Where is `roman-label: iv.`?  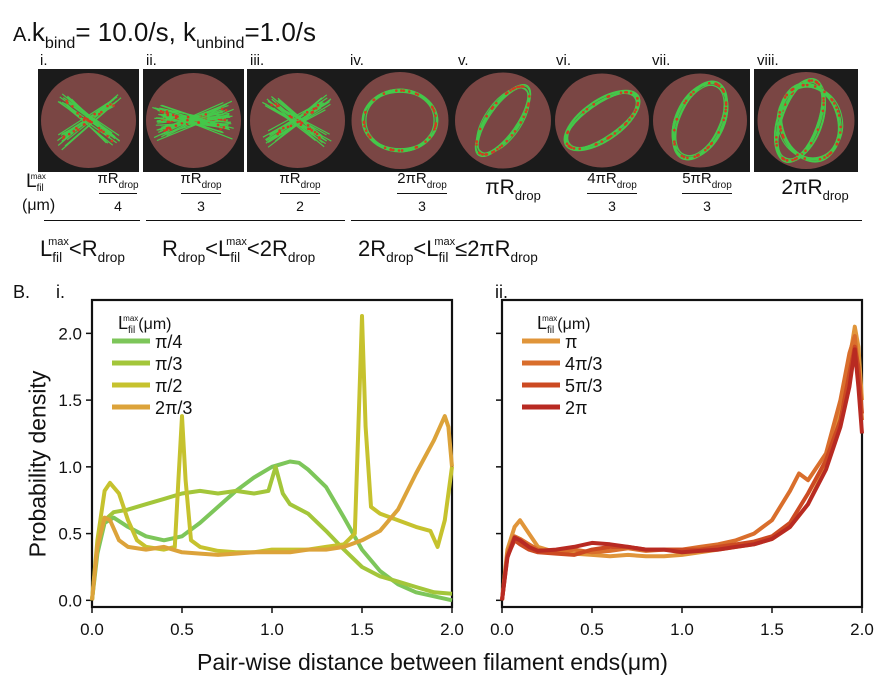 roman-label: iv. is located at coordinates (357, 60).